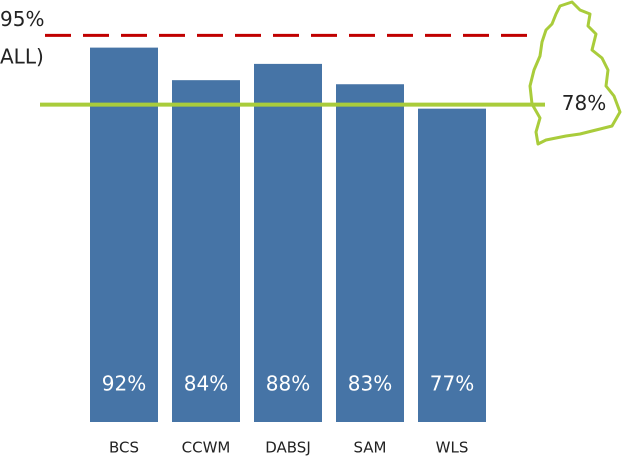 The height and width of the screenshot is (469, 625). Describe the element at coordinates (288, 384) in the screenshot. I see `value-label: 88%` at that location.